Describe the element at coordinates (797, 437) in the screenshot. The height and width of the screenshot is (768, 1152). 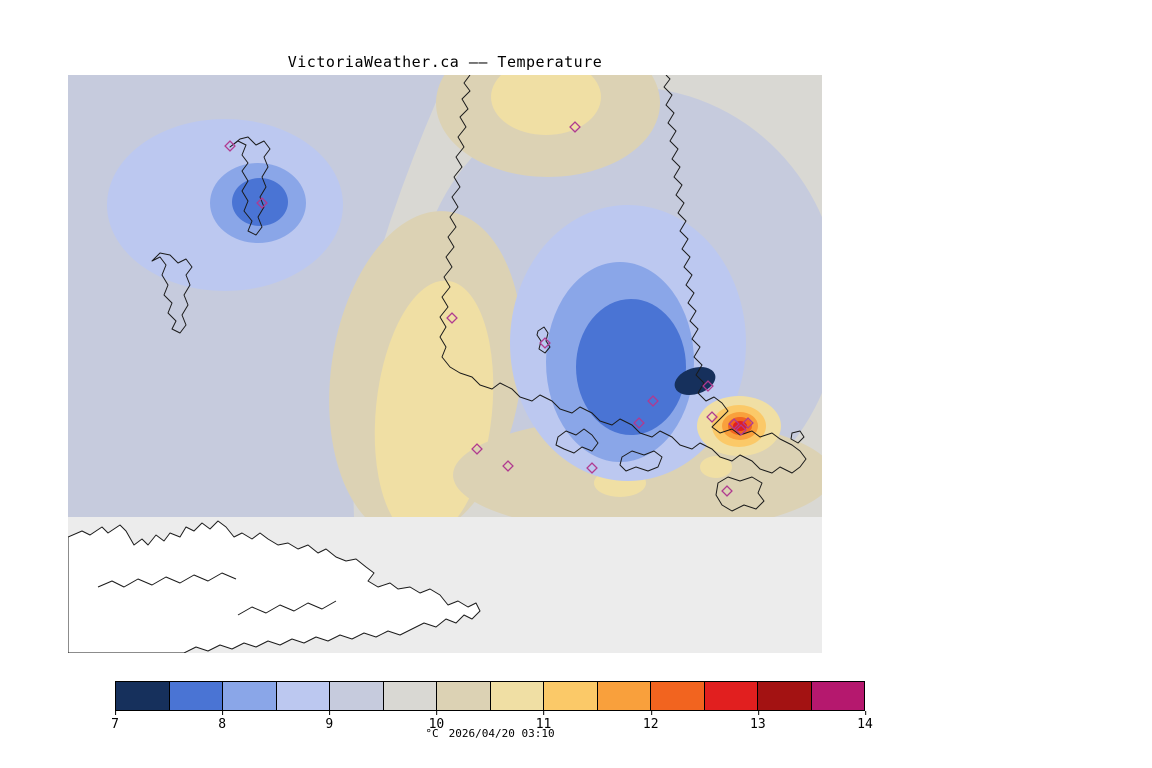
I see `coast-island-d` at that location.